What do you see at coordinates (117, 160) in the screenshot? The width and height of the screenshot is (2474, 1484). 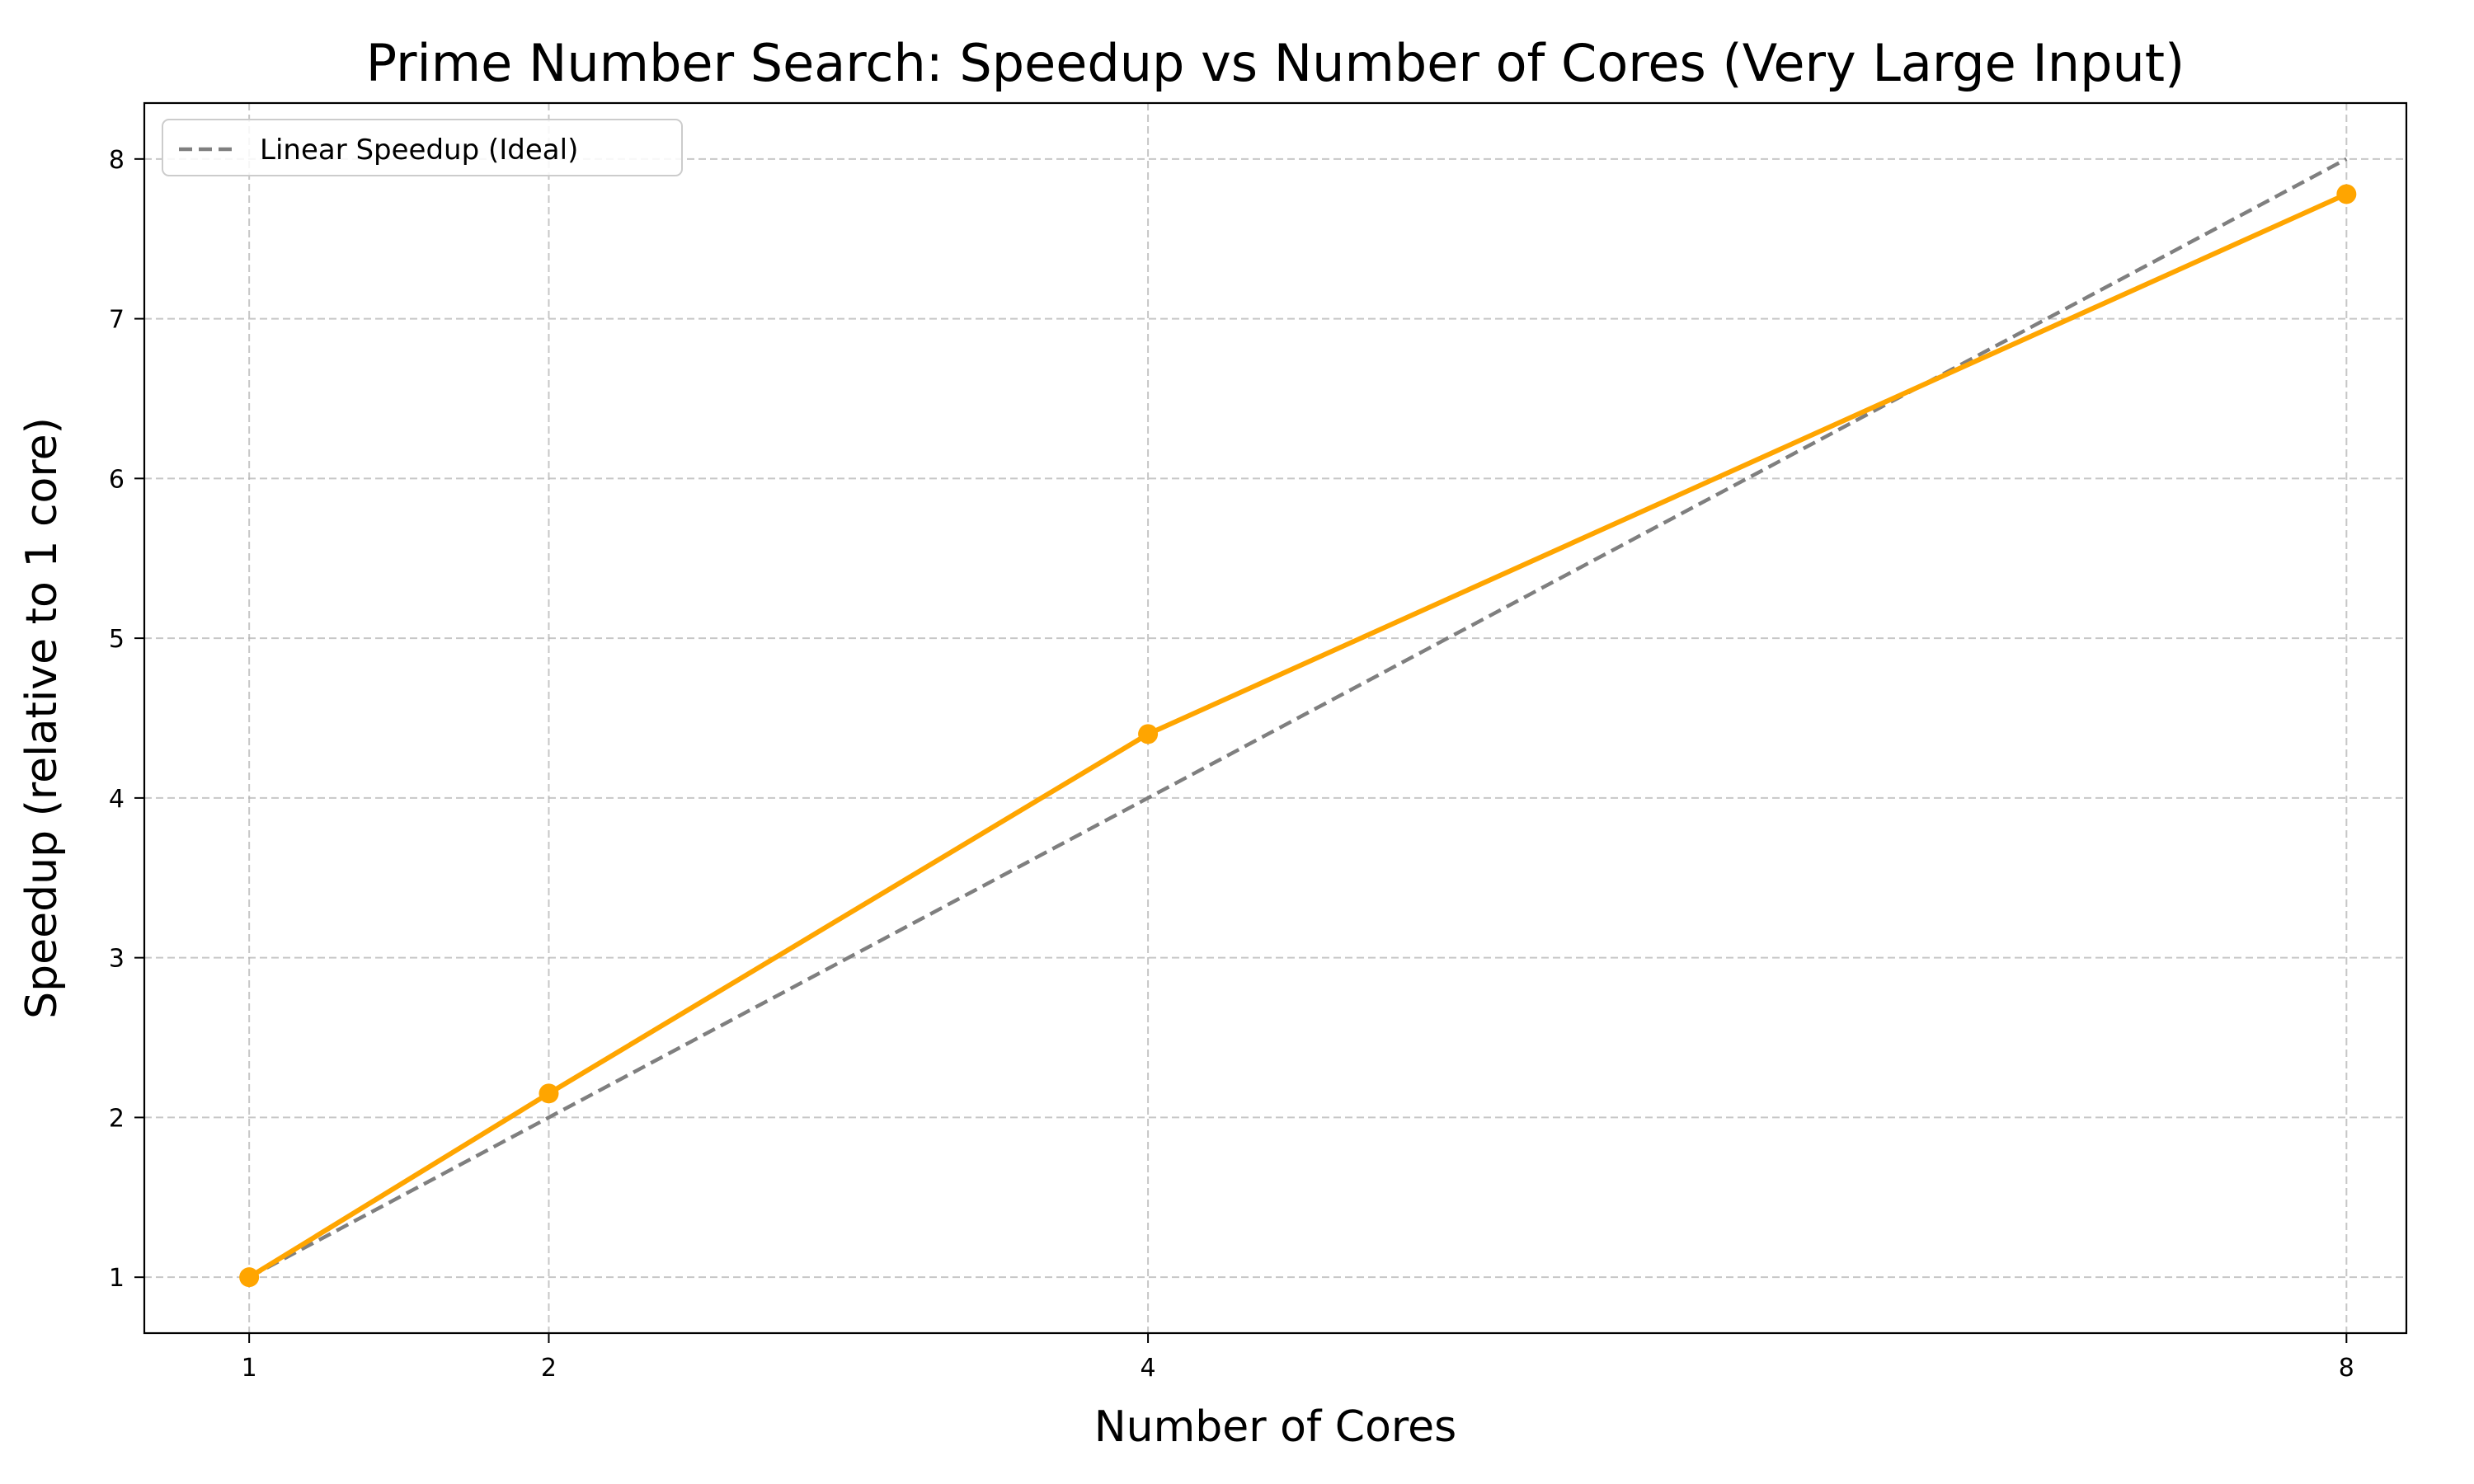 I see `y-tick-label: 8` at bounding box center [117, 160].